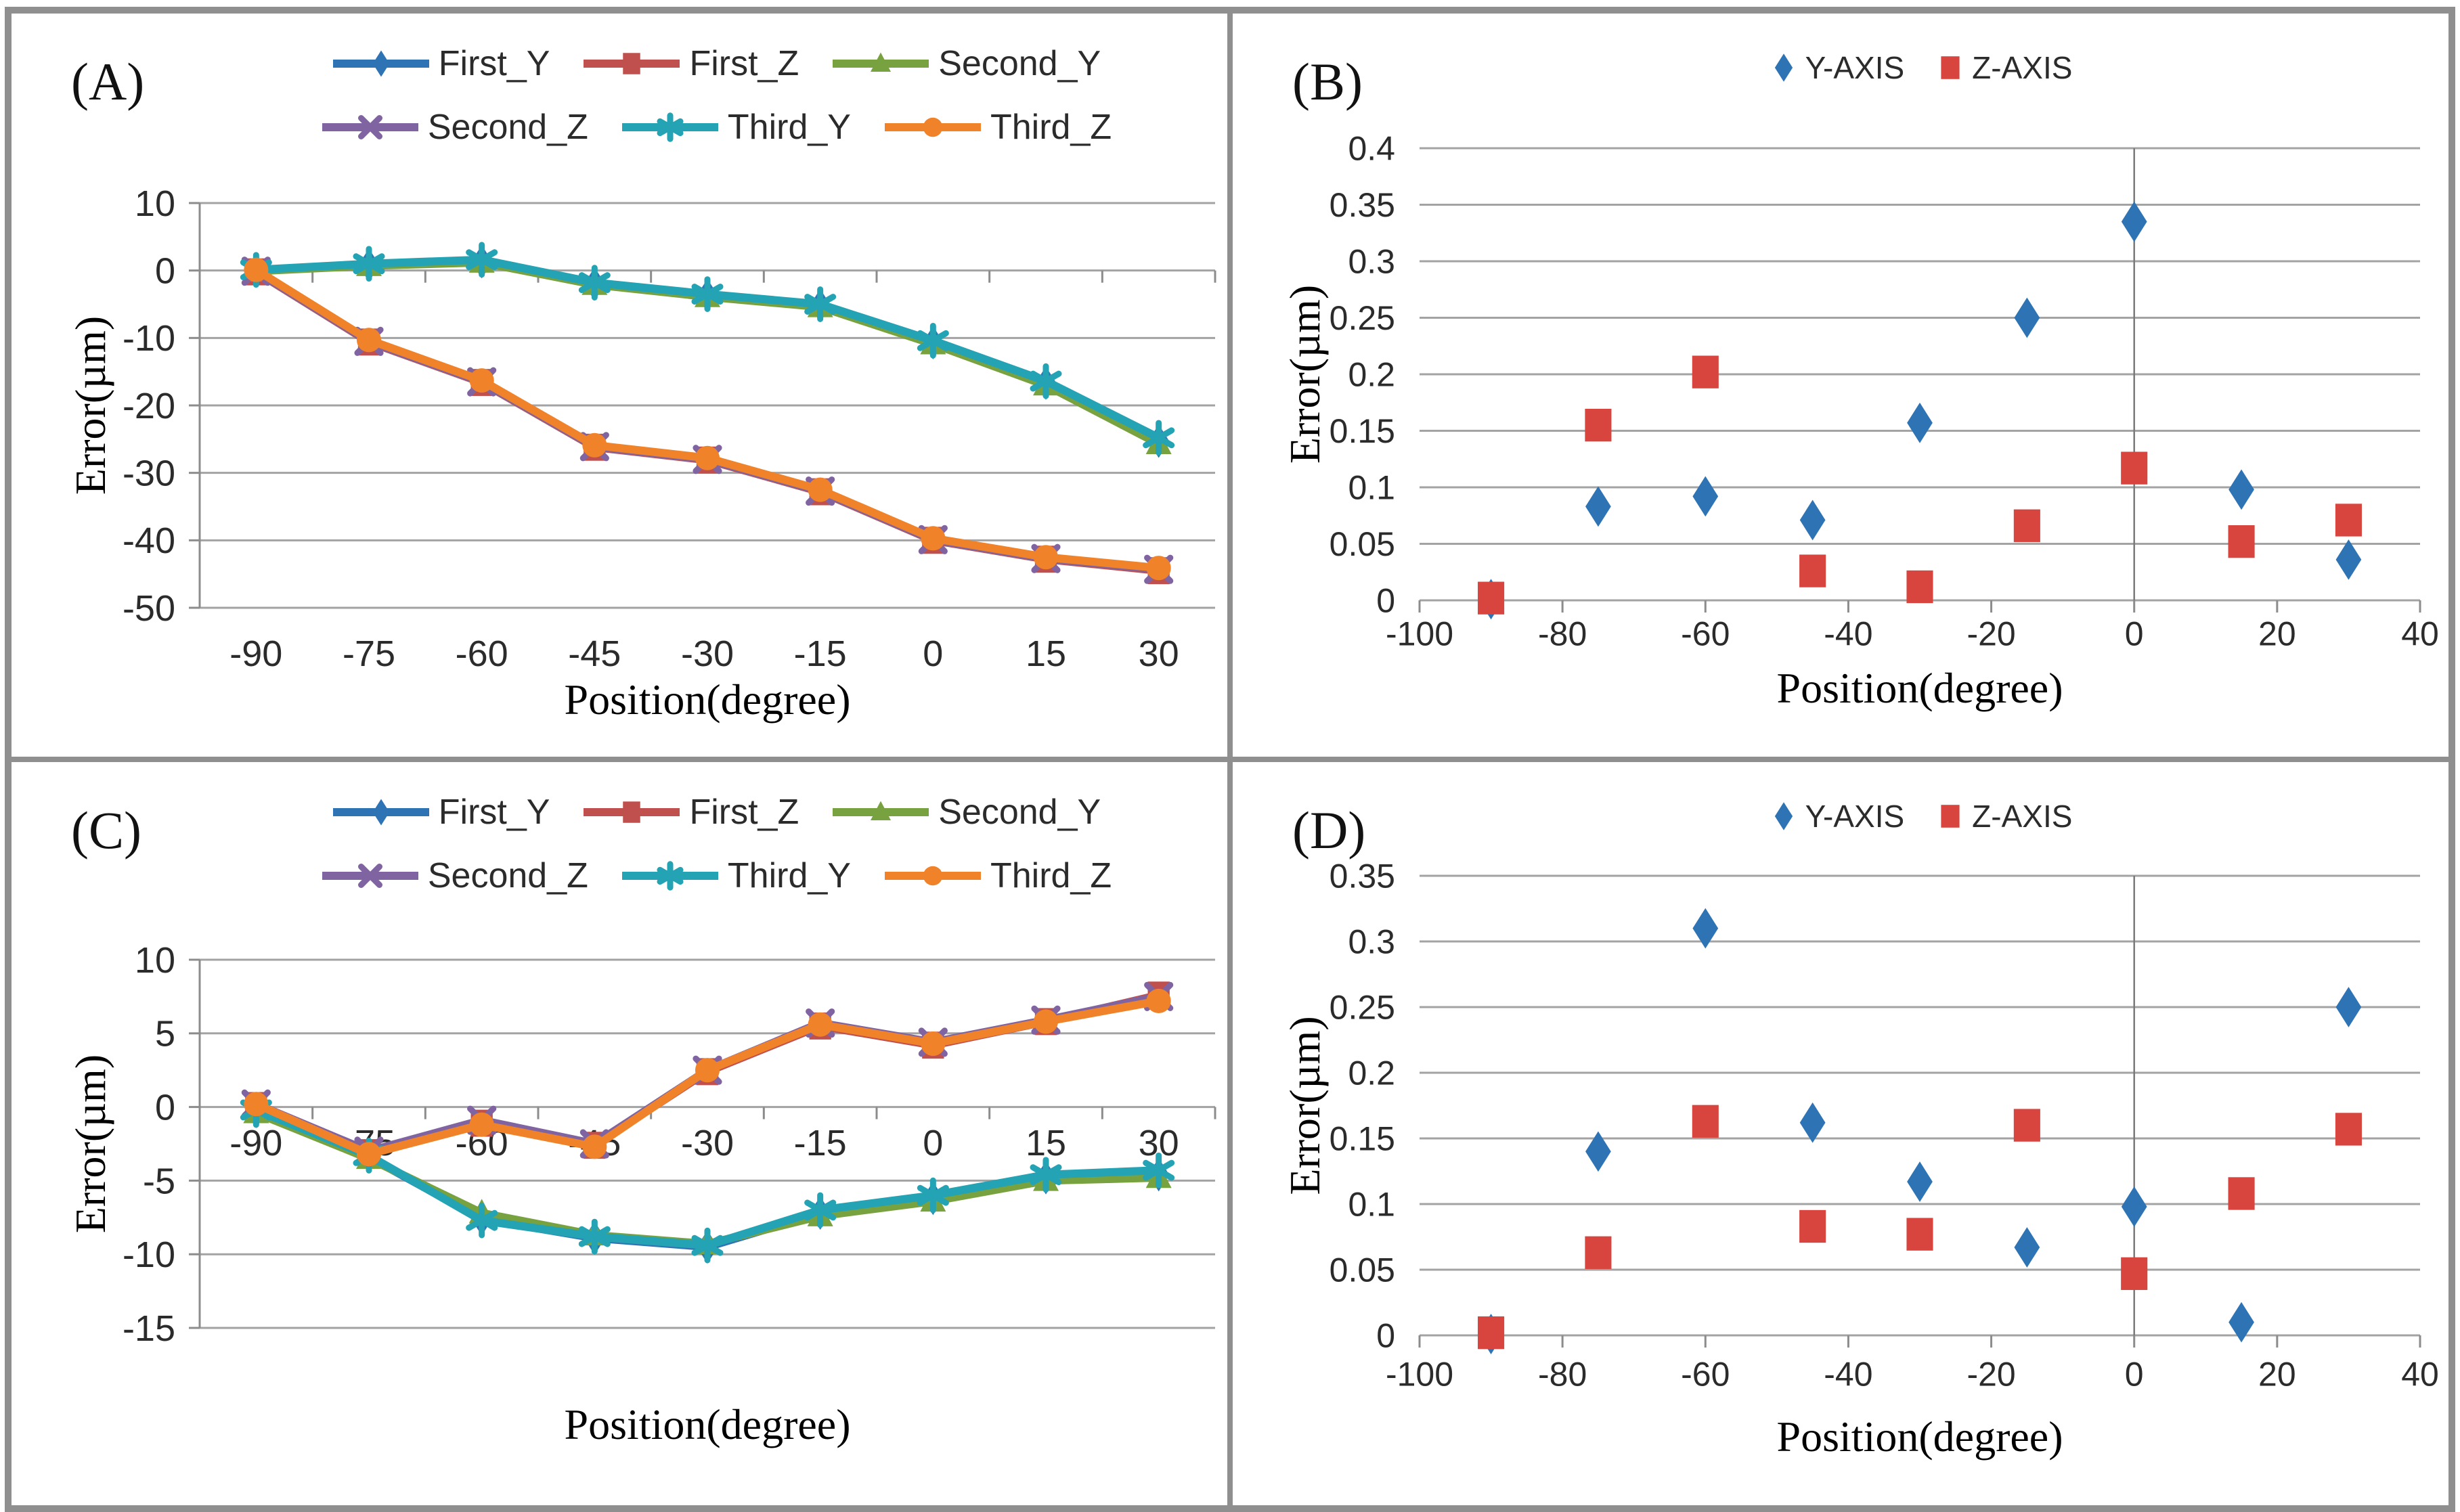  I want to click on y-tick-label: 10, so click(155, 203).